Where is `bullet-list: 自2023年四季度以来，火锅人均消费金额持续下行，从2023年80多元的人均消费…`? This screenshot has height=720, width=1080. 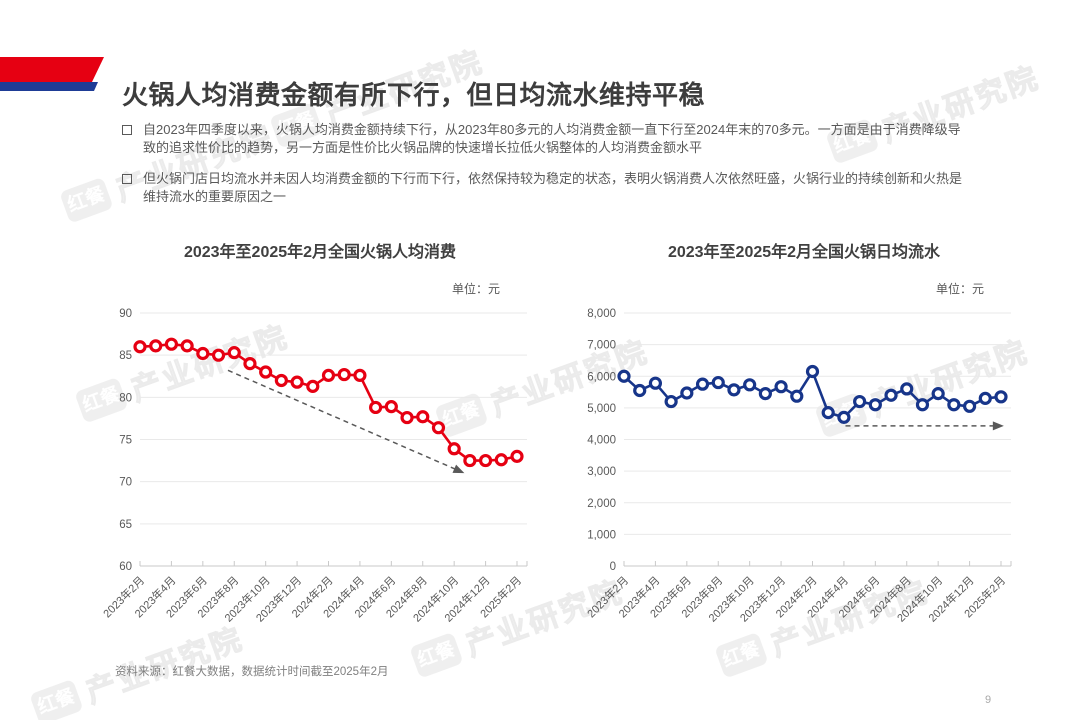 bullet-list: 自2023年四季度以来，火锅人均消费金额持续下行，从2023年80多元的人均消费… is located at coordinates (546, 170).